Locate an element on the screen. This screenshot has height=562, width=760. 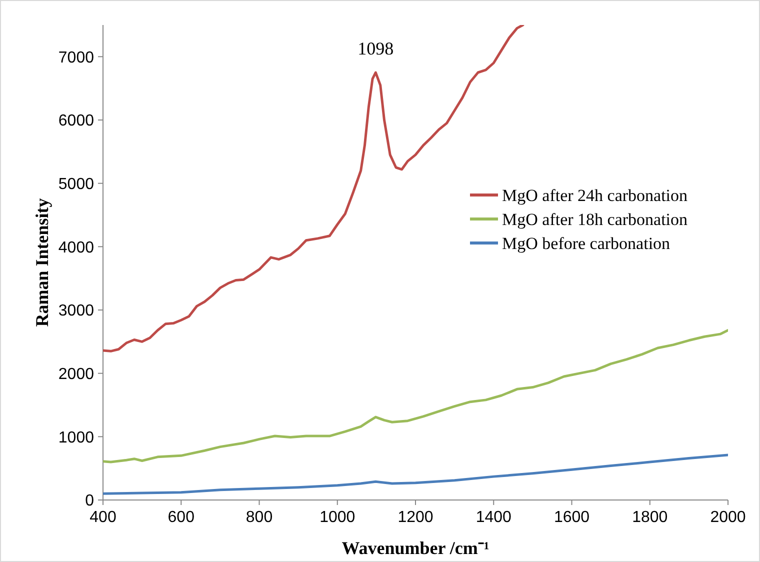
legend-label: MgO before carbonation is located at coordinates (586, 243).